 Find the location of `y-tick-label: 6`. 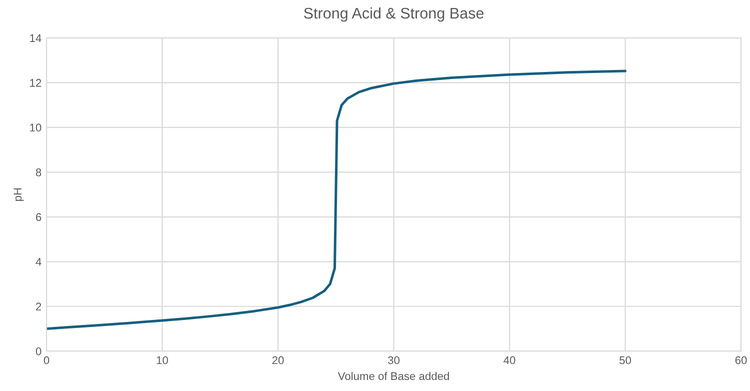

y-tick-label: 6 is located at coordinates (39, 217).